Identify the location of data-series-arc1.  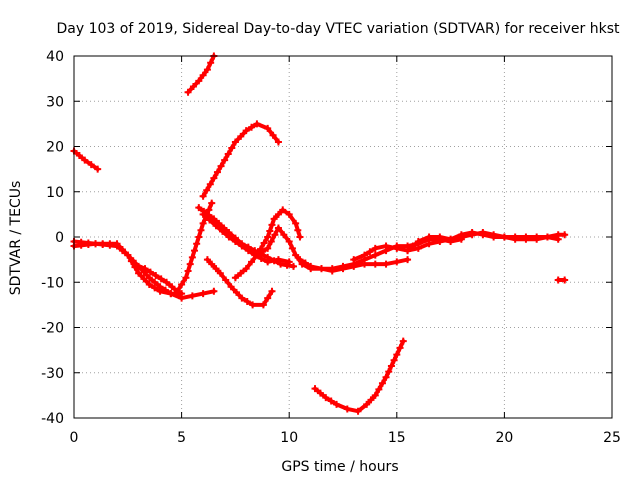
(86, 160).